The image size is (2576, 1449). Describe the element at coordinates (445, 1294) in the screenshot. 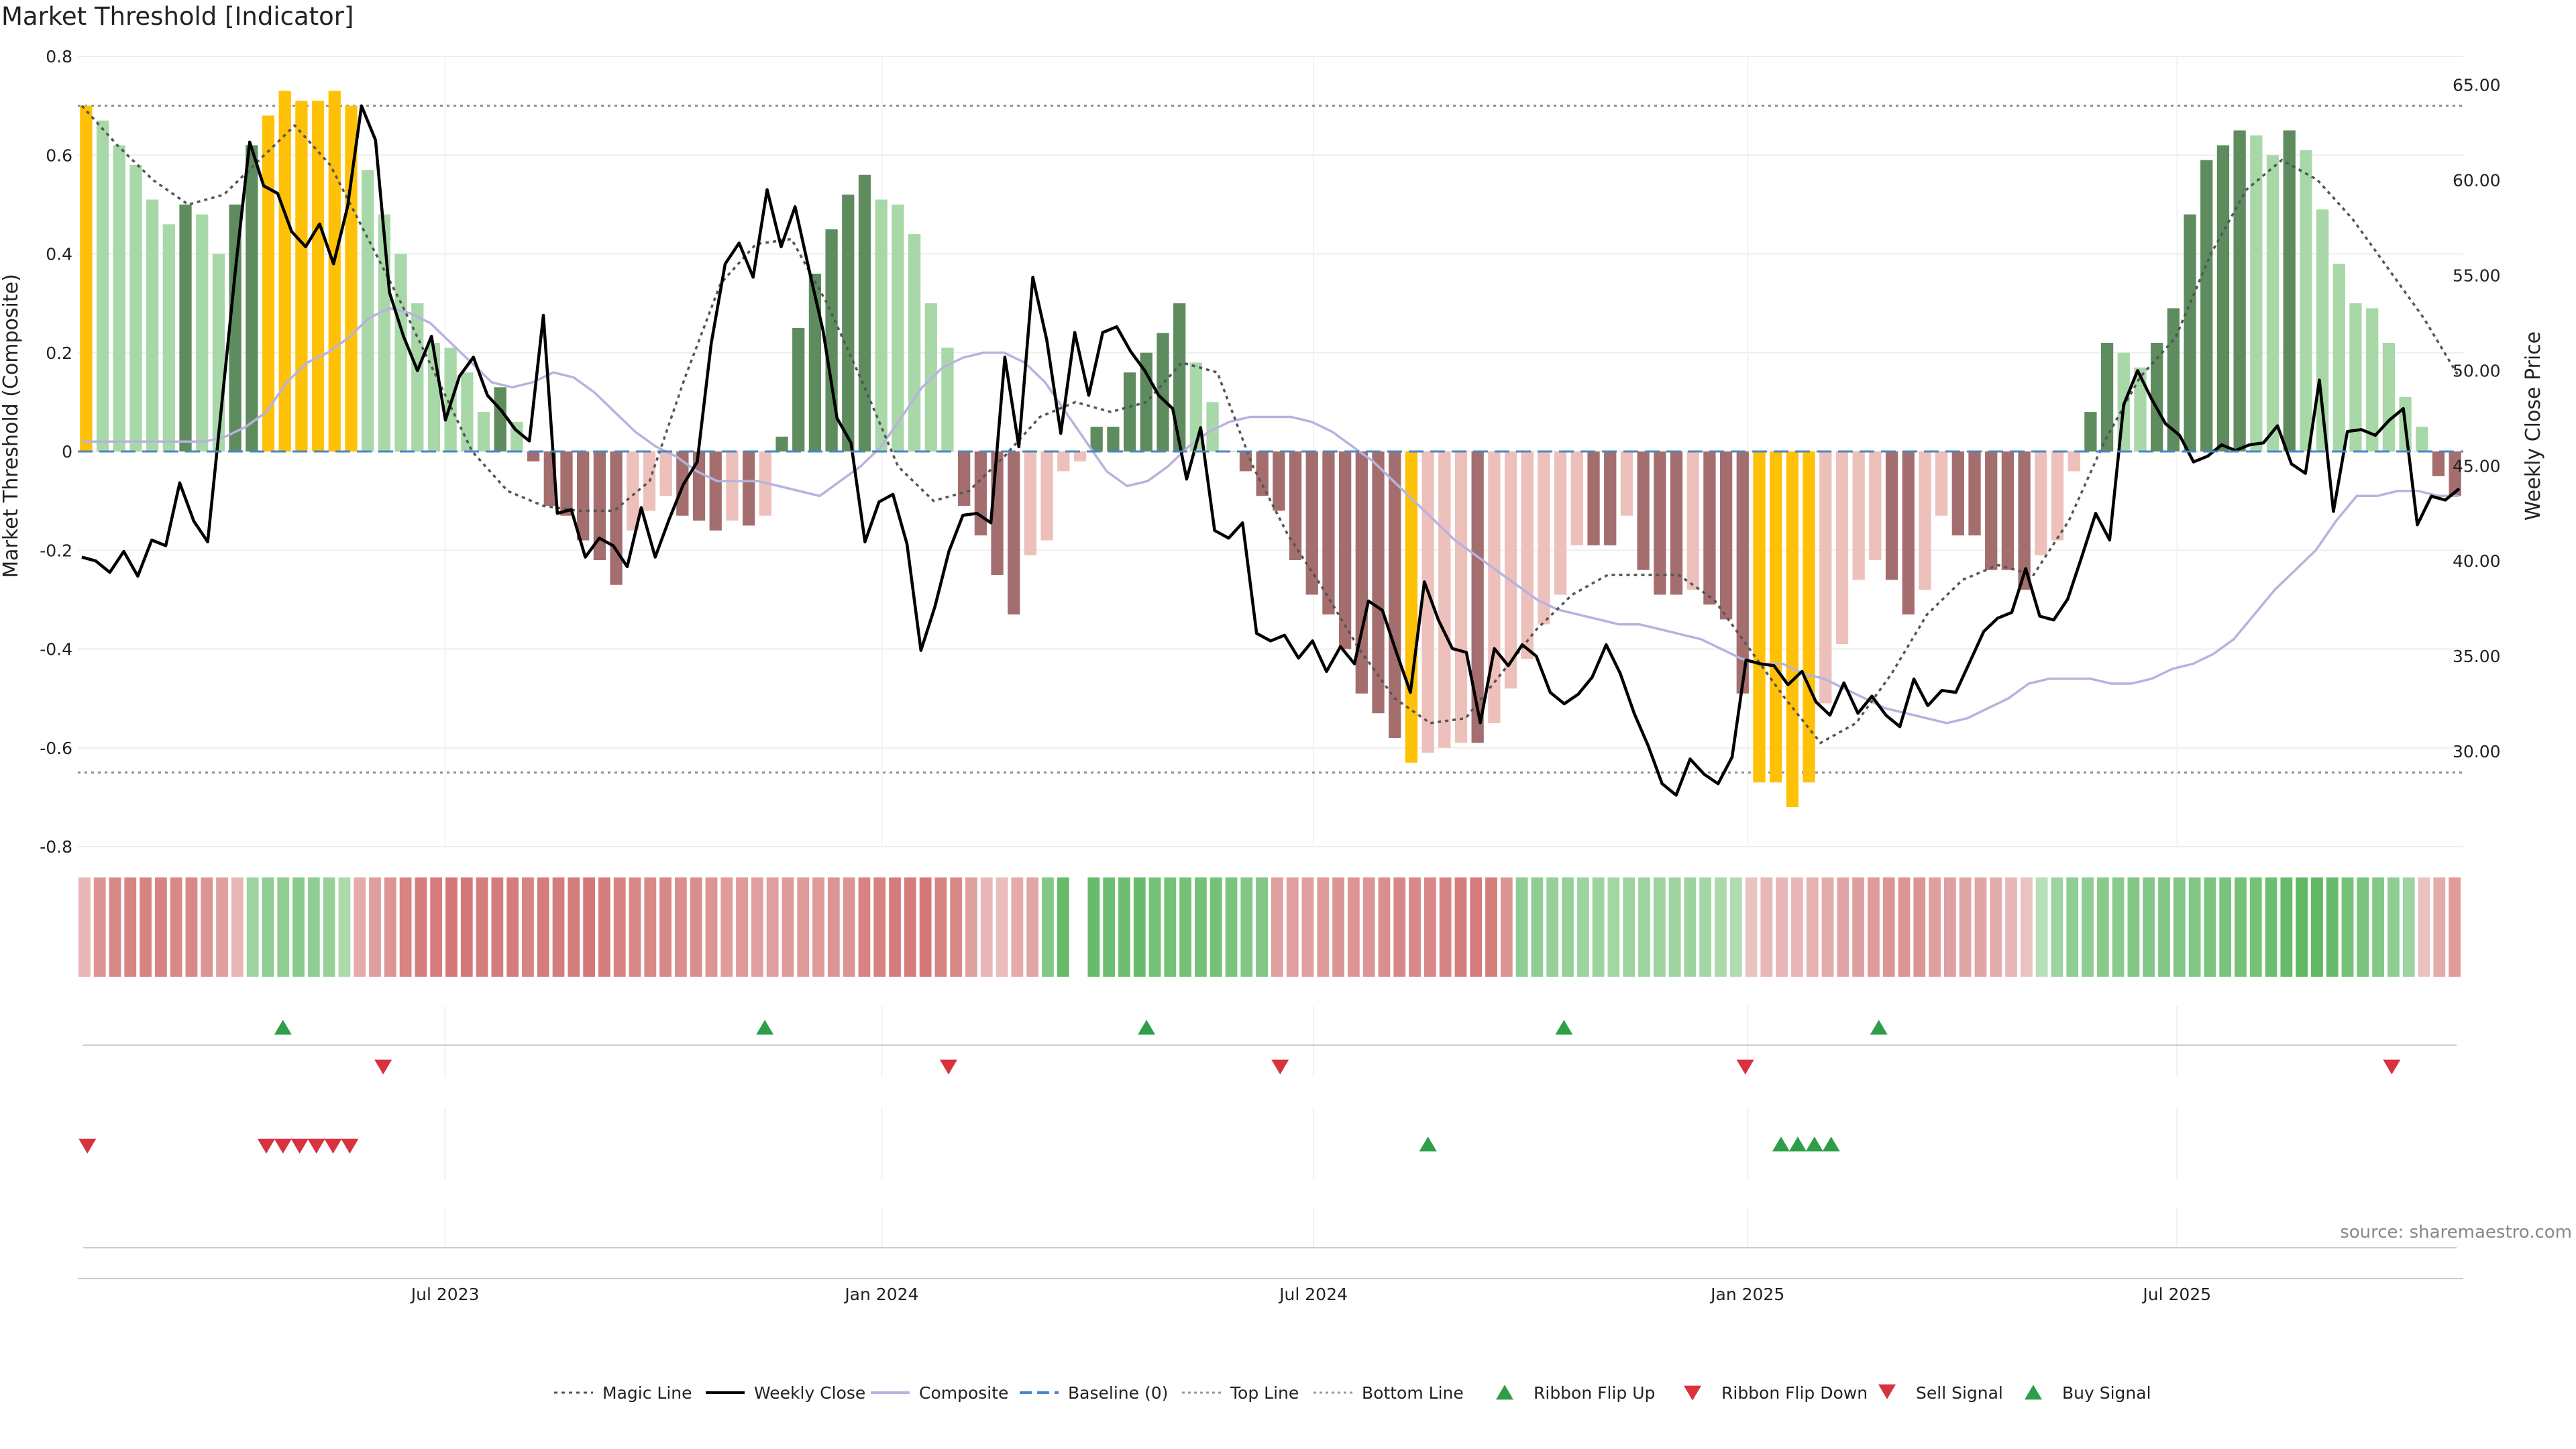

I see `x-tick-label: Jul 2023` at that location.